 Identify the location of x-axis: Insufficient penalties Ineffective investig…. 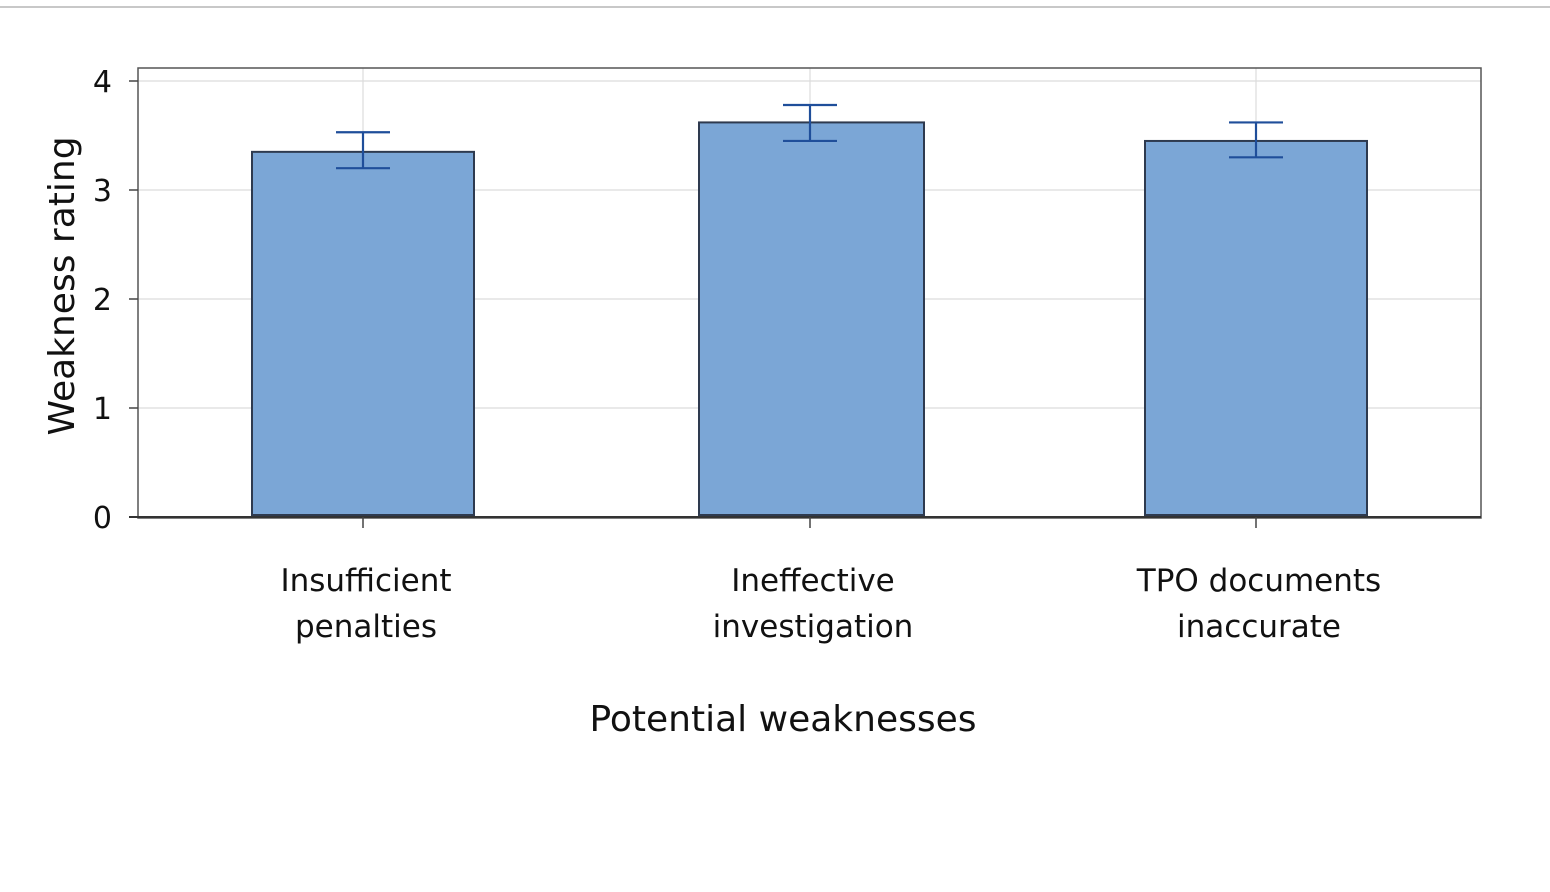
(805, 580).